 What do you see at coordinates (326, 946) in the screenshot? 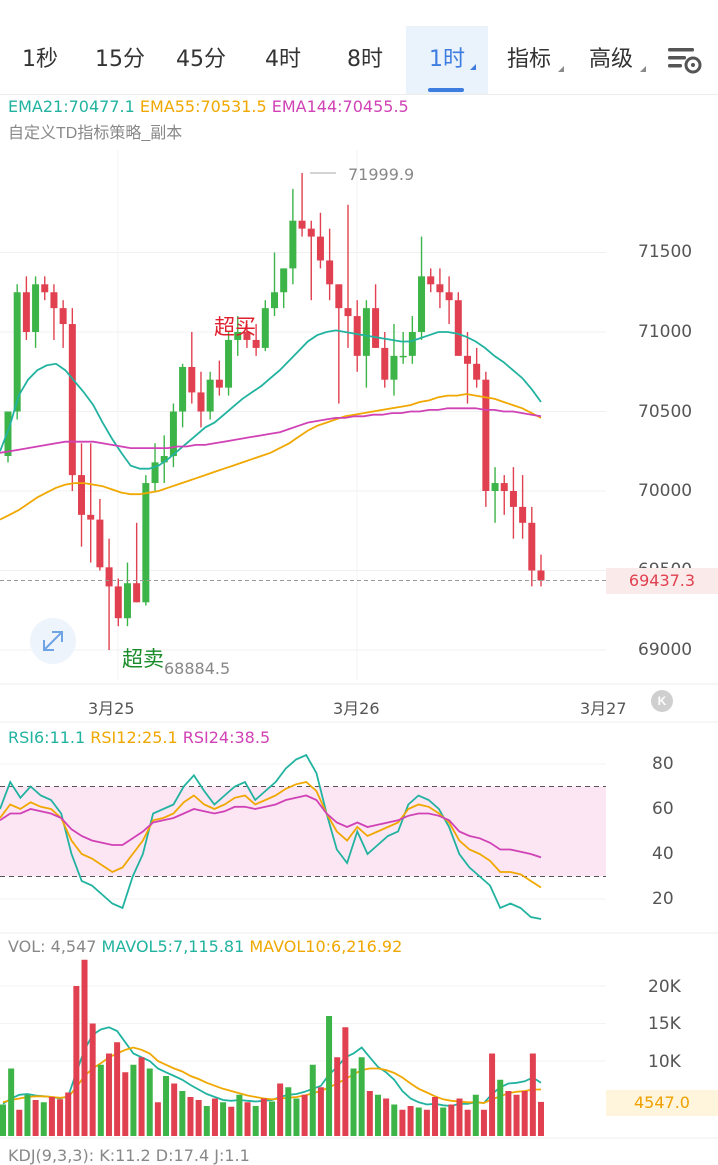
I see `mavol10-legend: MAVOL10:6,216.92` at bounding box center [326, 946].